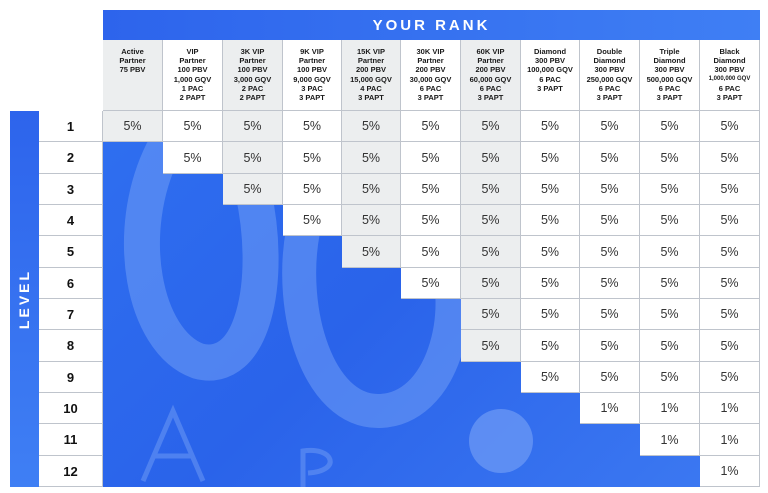 This screenshot has height=493, width=768. I want to click on rank-header-2: VIP Partner 100 PBV 1,000 GQV 1 PAC 2 PAPT, so click(193, 75).